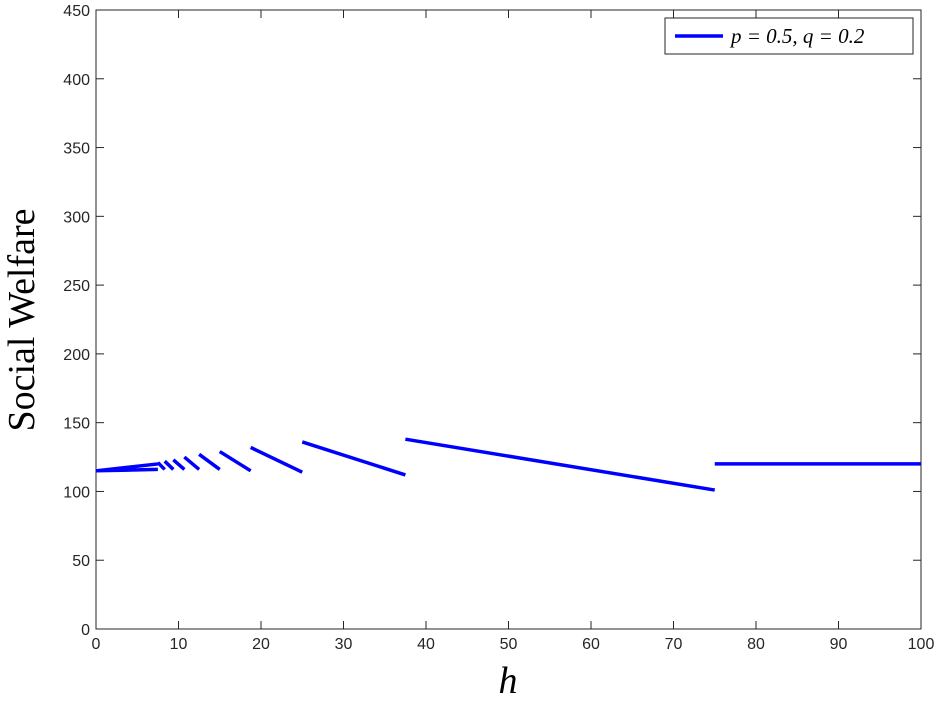  I want to click on y-tick-label: 0, so click(85, 630).